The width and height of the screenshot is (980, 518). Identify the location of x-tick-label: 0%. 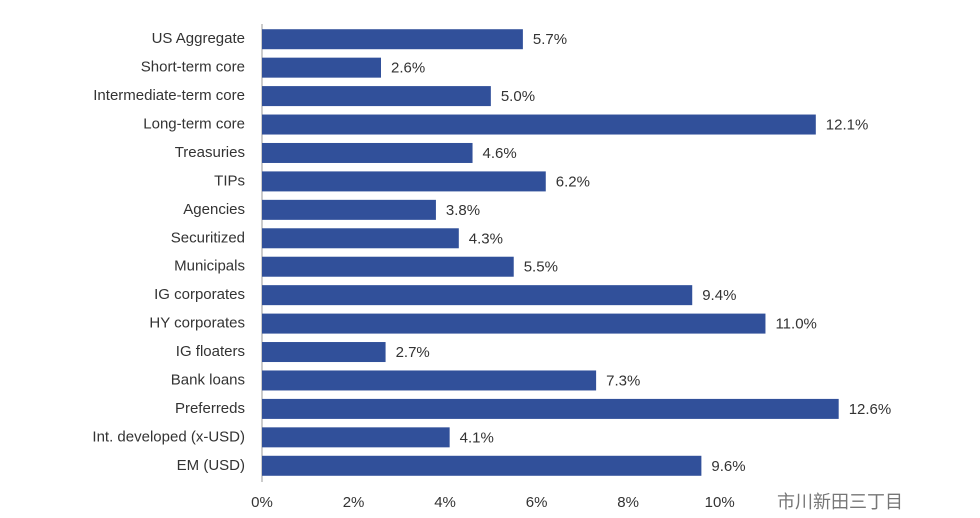
(262, 502).